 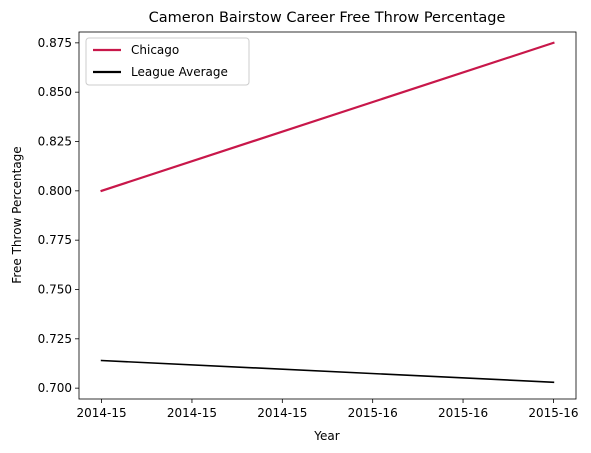 What do you see at coordinates (55, 339) in the screenshot?
I see `y-tick-label: 0.725` at bounding box center [55, 339].